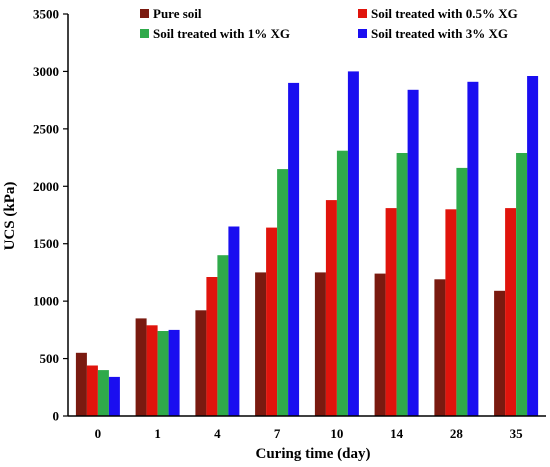  I want to click on y-tick-label: 1000, so click(46, 301).